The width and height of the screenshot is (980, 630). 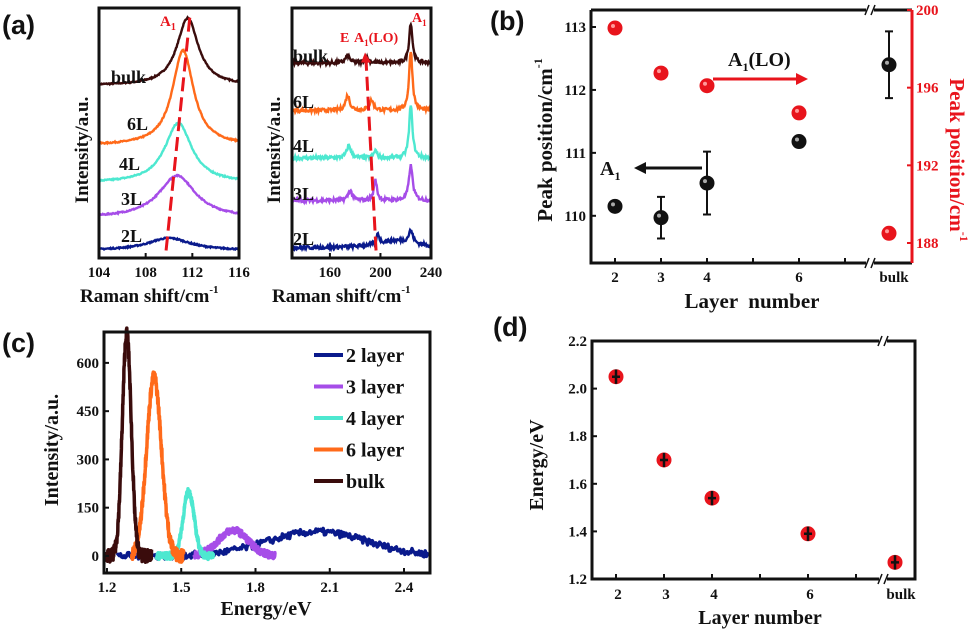 What do you see at coordinates (82, 150) in the screenshot?
I see `a-left-ylabel: Intensity/a.u.` at bounding box center [82, 150].